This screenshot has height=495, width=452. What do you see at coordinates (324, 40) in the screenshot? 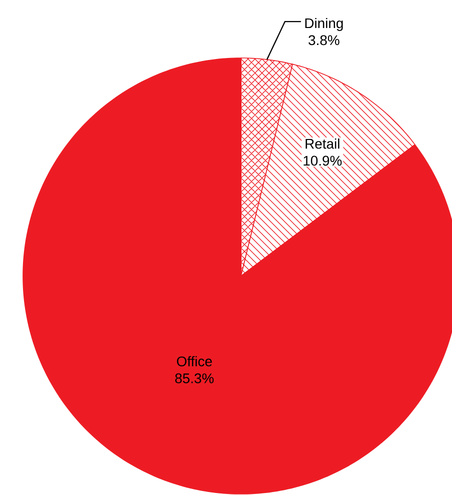
I see `data-label: 3.8%` at bounding box center [324, 40].